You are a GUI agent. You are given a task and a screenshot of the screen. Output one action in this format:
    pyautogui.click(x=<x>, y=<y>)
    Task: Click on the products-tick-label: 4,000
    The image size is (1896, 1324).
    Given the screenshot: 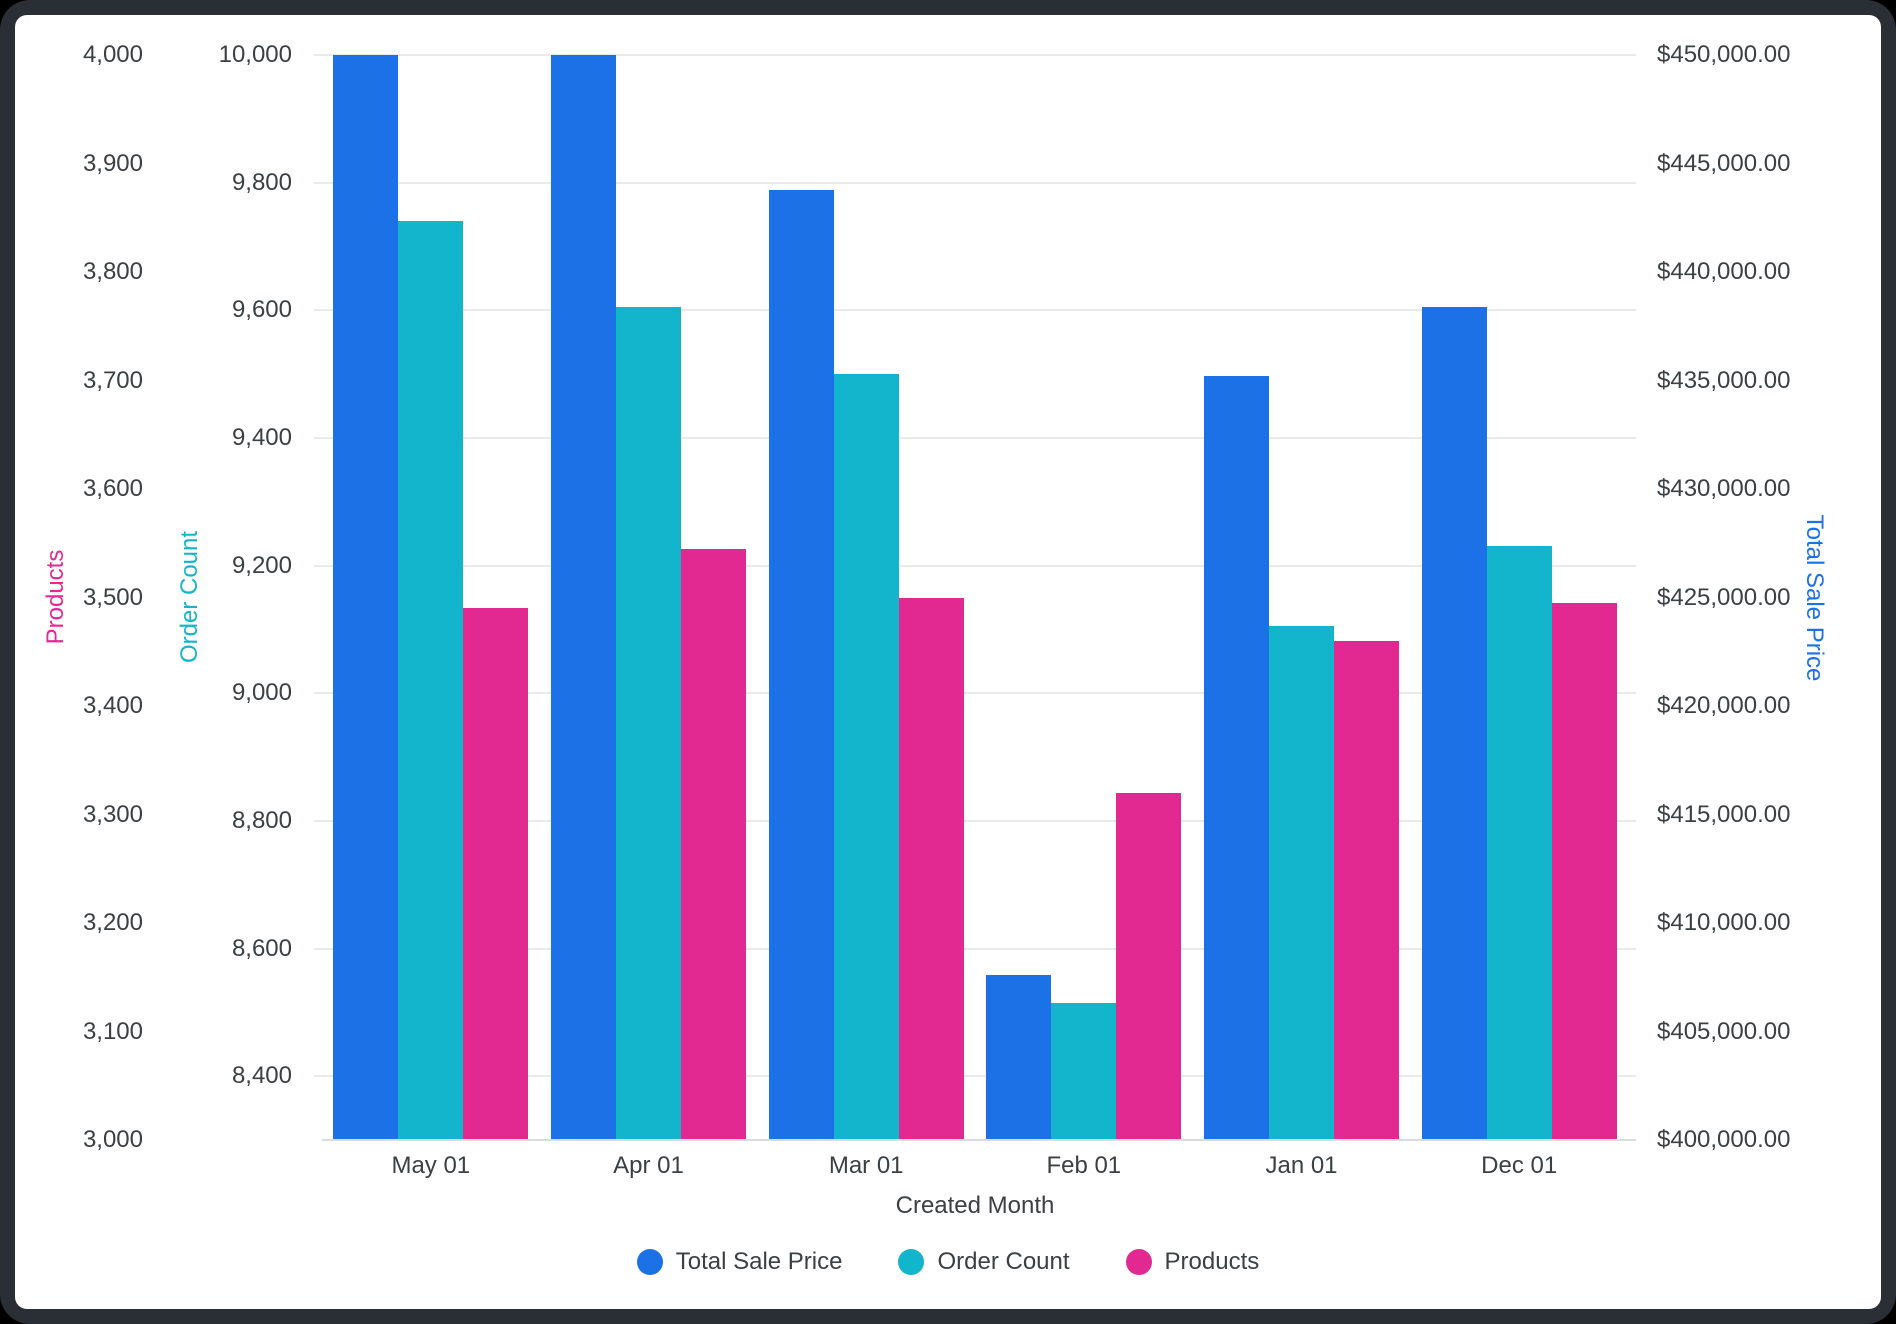 What is the action you would take?
    pyautogui.click(x=112, y=54)
    